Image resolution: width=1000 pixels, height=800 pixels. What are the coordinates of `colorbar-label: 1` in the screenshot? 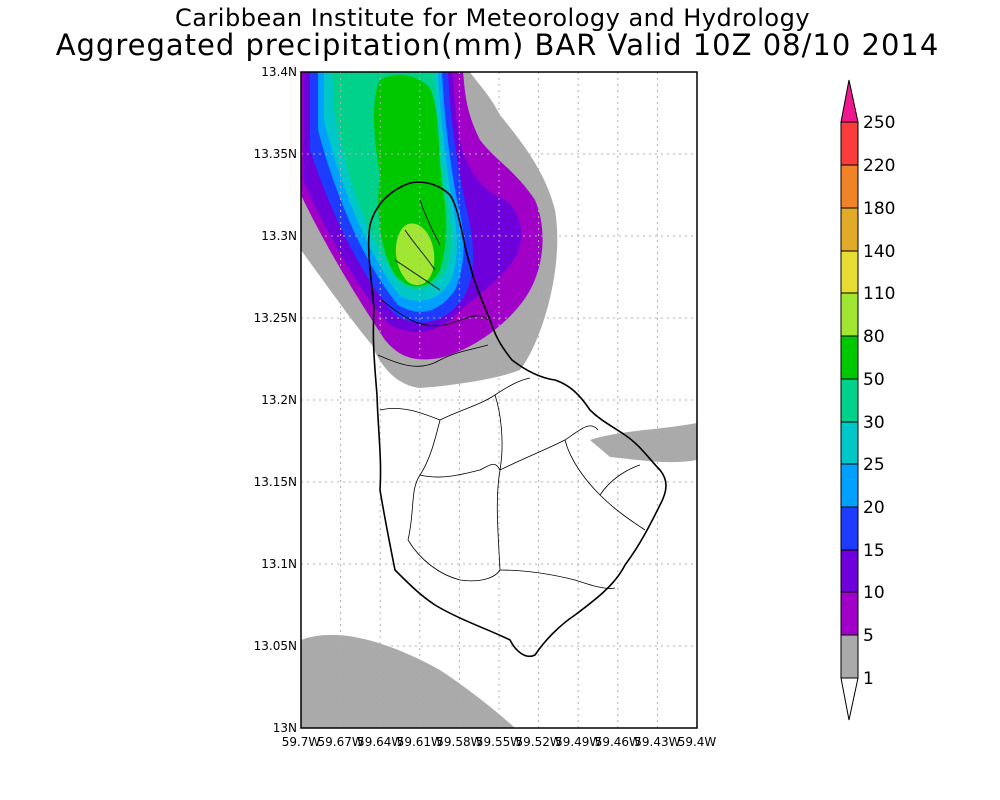 It's located at (868, 679).